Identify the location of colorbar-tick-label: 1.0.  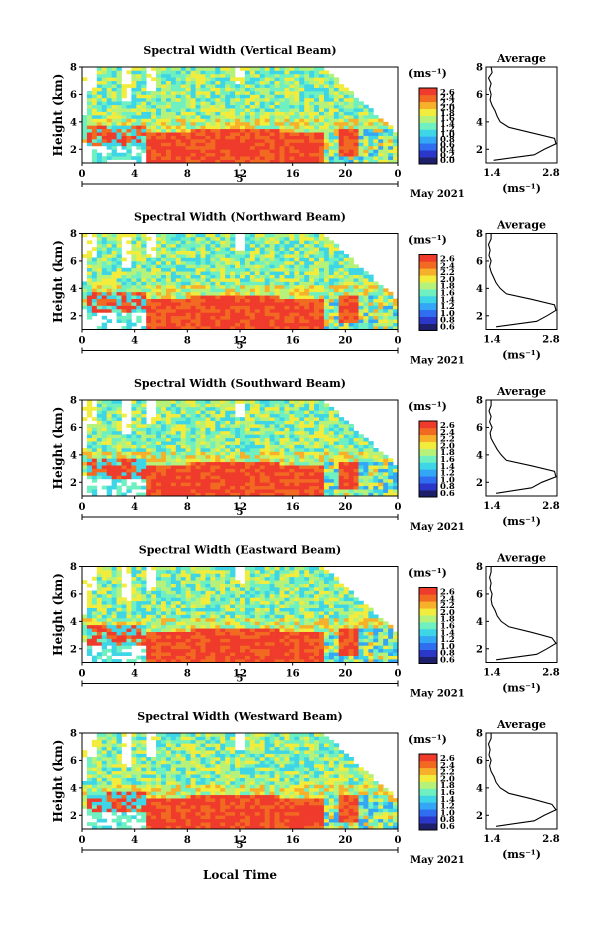
(447, 135).